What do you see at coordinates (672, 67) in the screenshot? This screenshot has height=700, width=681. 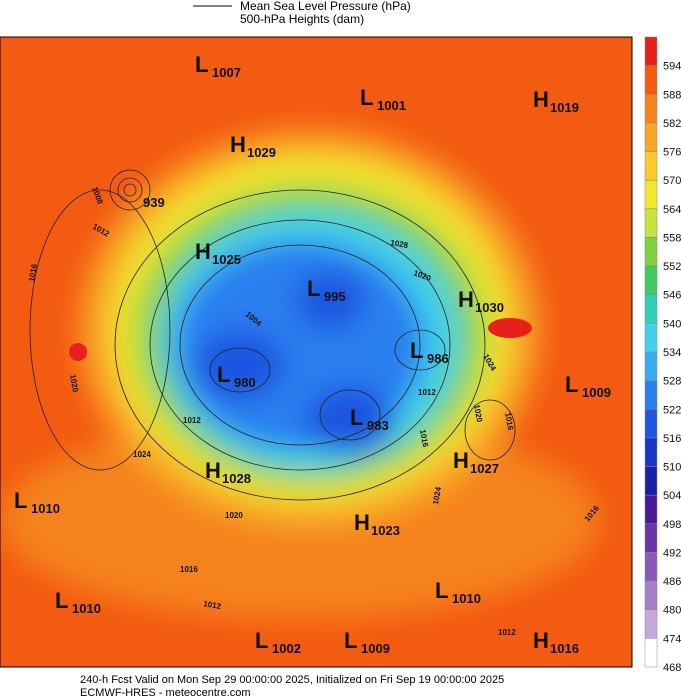 I see `colorbar-label: 594` at bounding box center [672, 67].